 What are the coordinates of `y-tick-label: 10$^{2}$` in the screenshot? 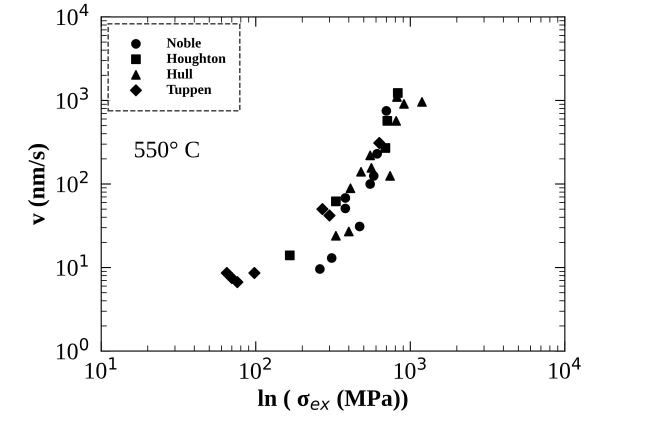 It's located at (72, 181).